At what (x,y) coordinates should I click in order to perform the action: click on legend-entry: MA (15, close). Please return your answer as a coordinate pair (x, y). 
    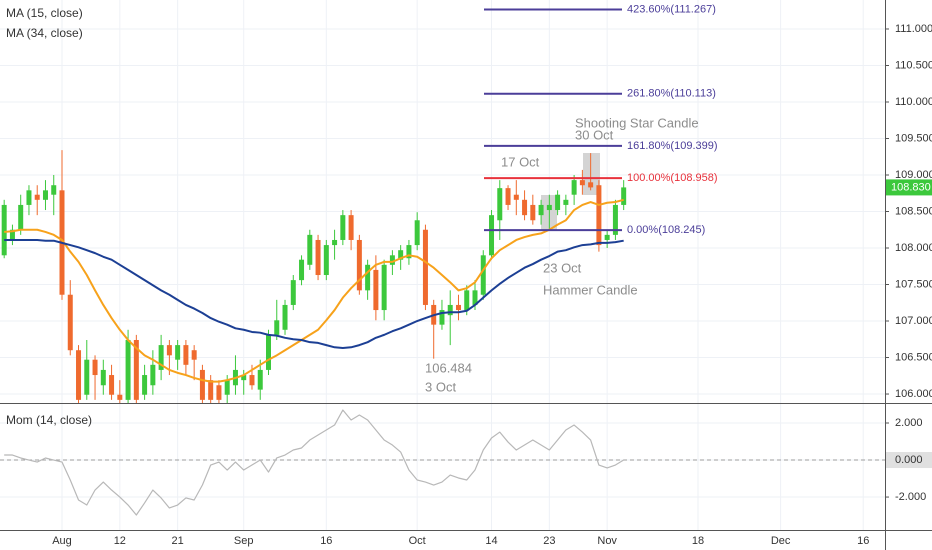
    Looking at the image, I should click on (44, 13).